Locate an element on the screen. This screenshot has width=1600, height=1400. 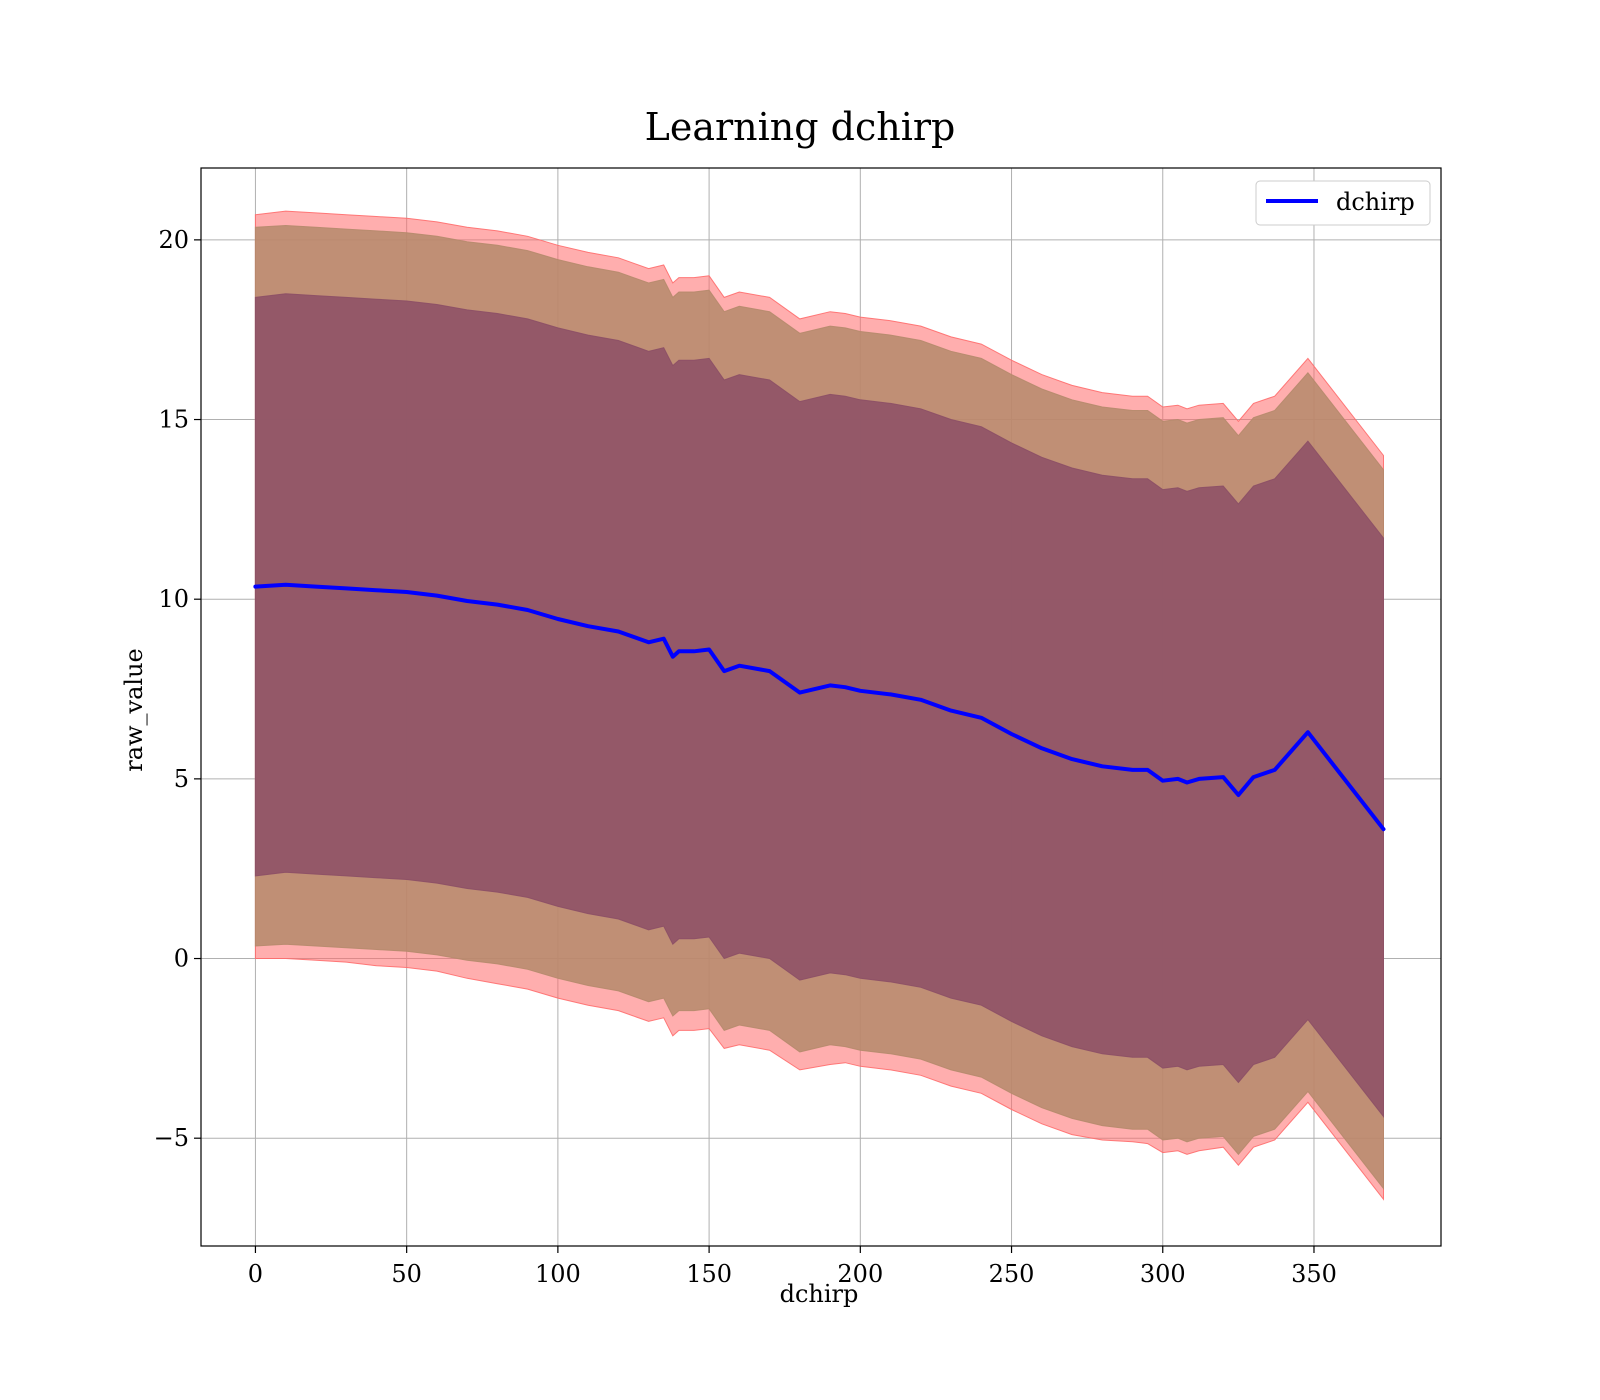
y-axis-ticks: −5 0 5 10 15 20 is located at coordinates (177, 689).